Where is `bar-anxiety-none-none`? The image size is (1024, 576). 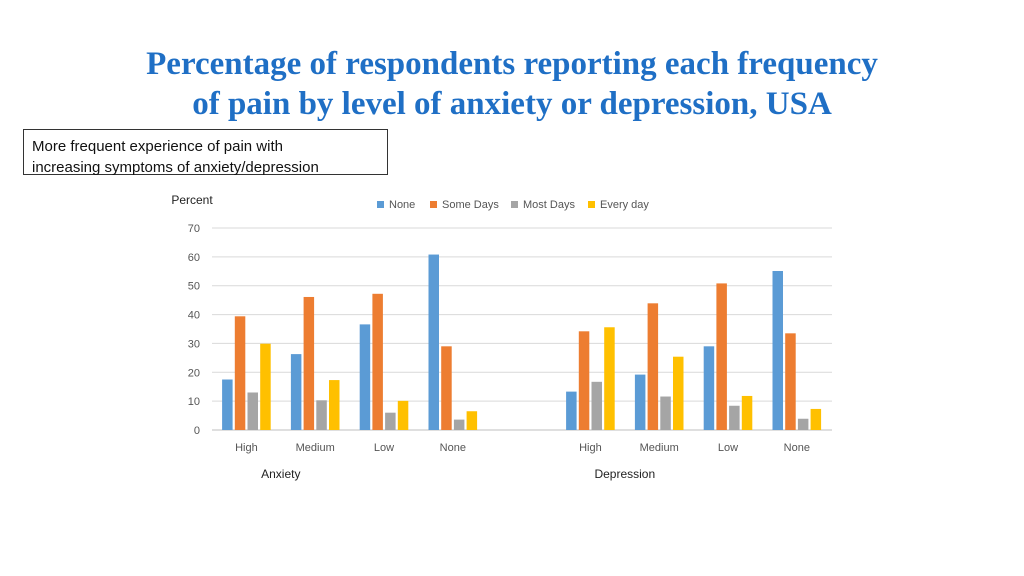
bar-anxiety-none-none is located at coordinates (433, 342).